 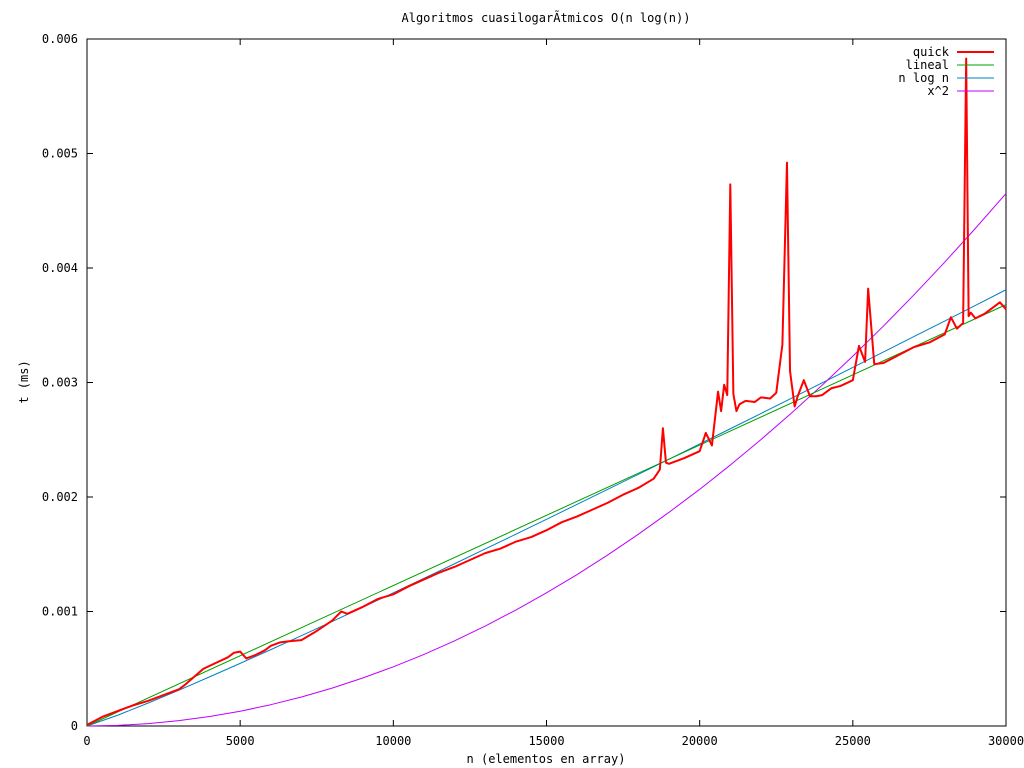 I want to click on x-axis-label: n (elementos en array), so click(x=546, y=759).